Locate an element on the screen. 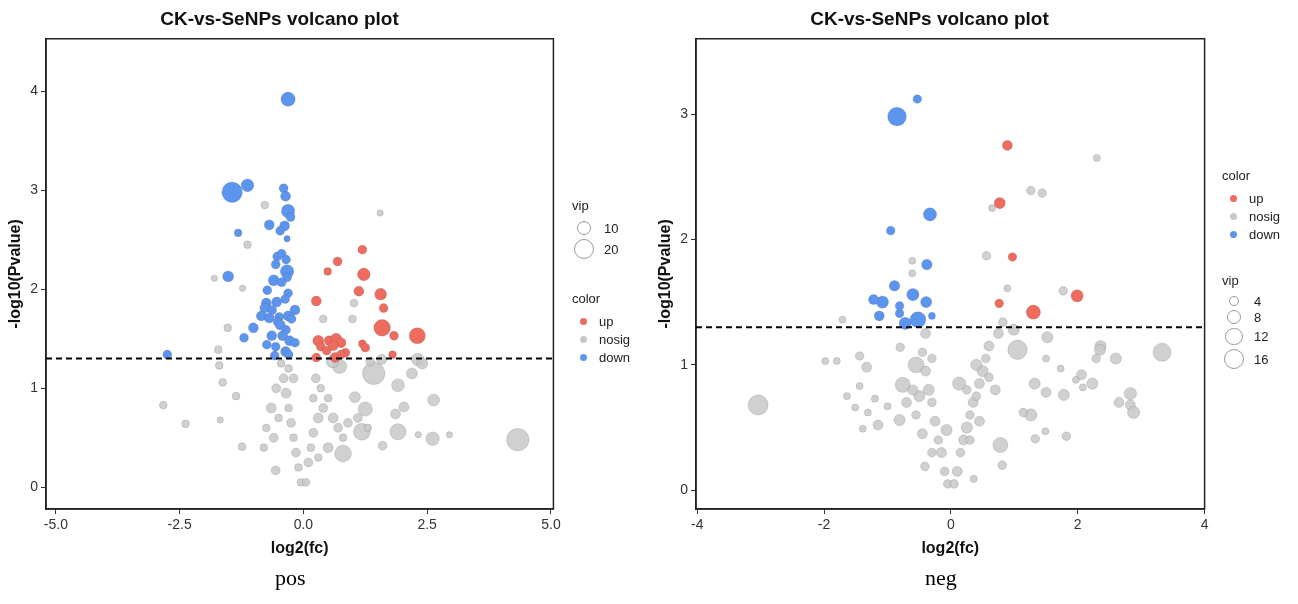  legend-label: 10 is located at coordinates (611, 228).